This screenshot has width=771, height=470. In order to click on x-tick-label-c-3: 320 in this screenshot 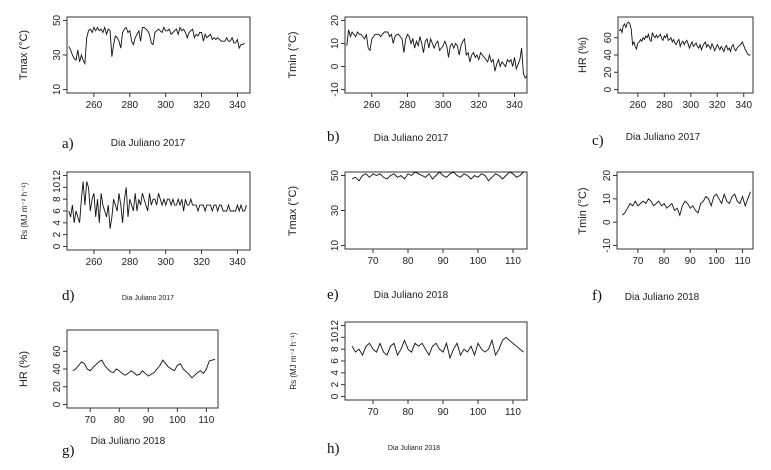, I will do `click(717, 105)`.